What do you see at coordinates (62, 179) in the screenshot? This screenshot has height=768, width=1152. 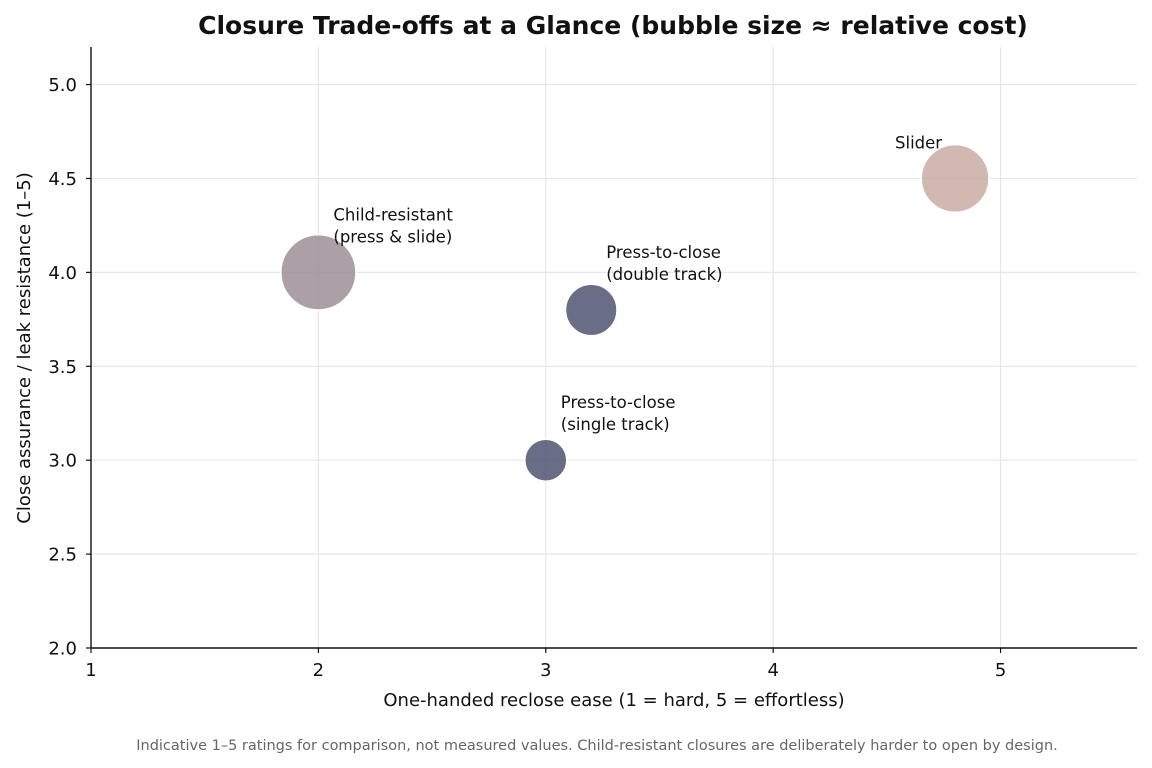 I see `y-tick-label: 4.5` at bounding box center [62, 179].